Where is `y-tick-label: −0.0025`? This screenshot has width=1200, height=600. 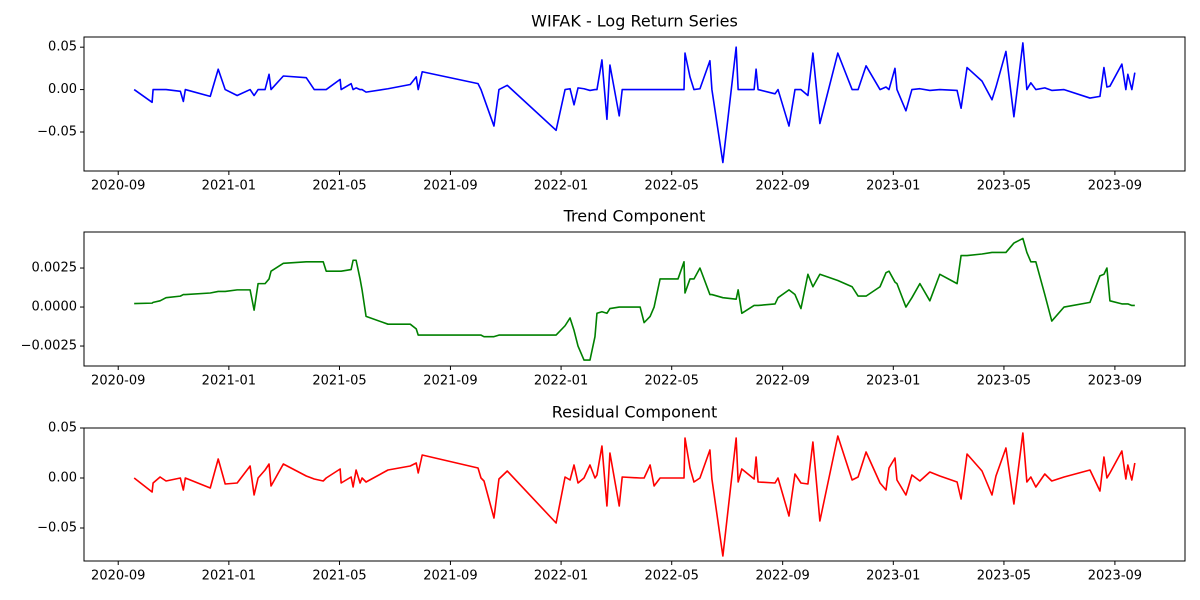
y-tick-label: −0.0025 is located at coordinates (49, 346).